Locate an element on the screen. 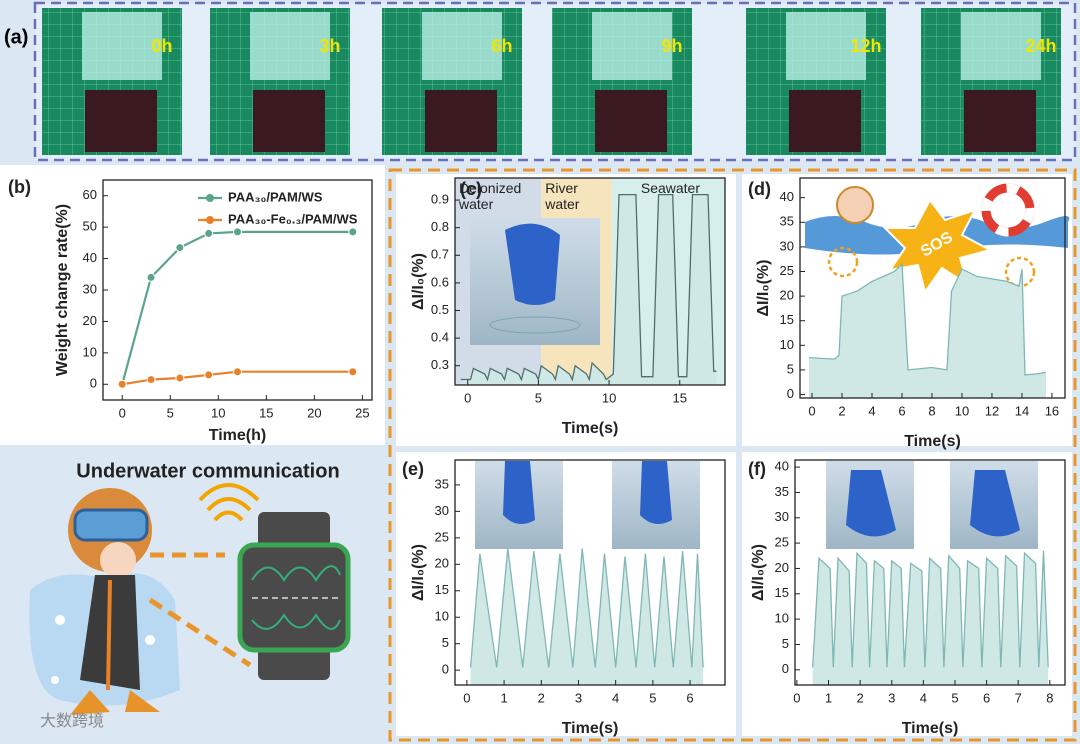 Image resolution: width=1080 pixels, height=744 pixels. x-tick-label: 7 is located at coordinates (1018, 697).